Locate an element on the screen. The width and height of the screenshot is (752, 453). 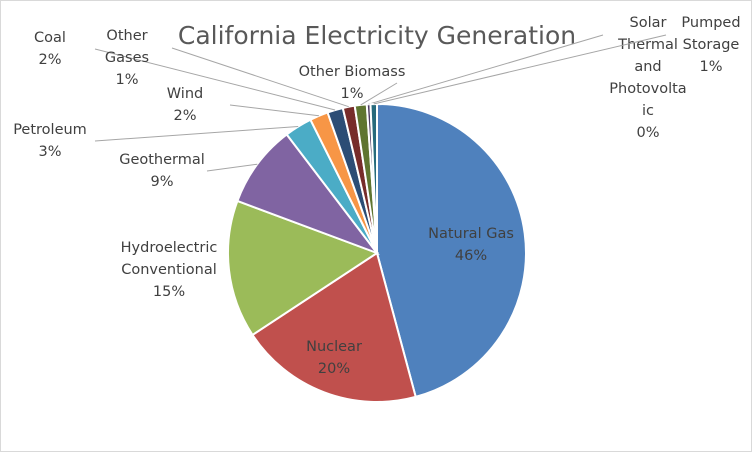
slice-label-hydroelectric-conventional: Hydroelectric Conventional 15% is located at coordinates (169, 270).